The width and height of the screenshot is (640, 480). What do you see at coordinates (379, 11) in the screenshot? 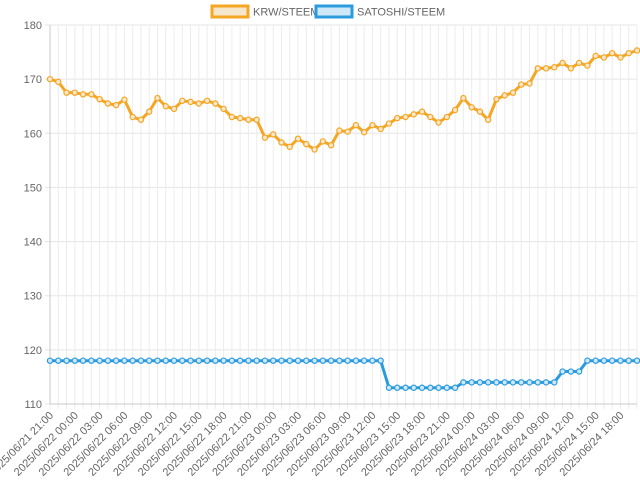
I see `legend-item-satoshi-steem: SATOSHI/STEEM` at bounding box center [379, 11].